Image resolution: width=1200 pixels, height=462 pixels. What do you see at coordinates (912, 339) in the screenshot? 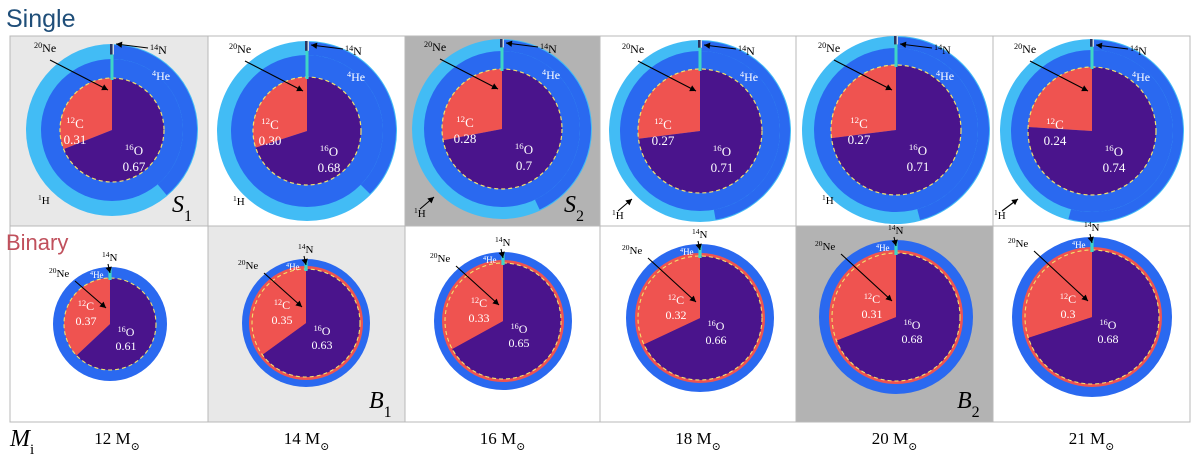
I see `o16-value: 0.68` at bounding box center [912, 339].